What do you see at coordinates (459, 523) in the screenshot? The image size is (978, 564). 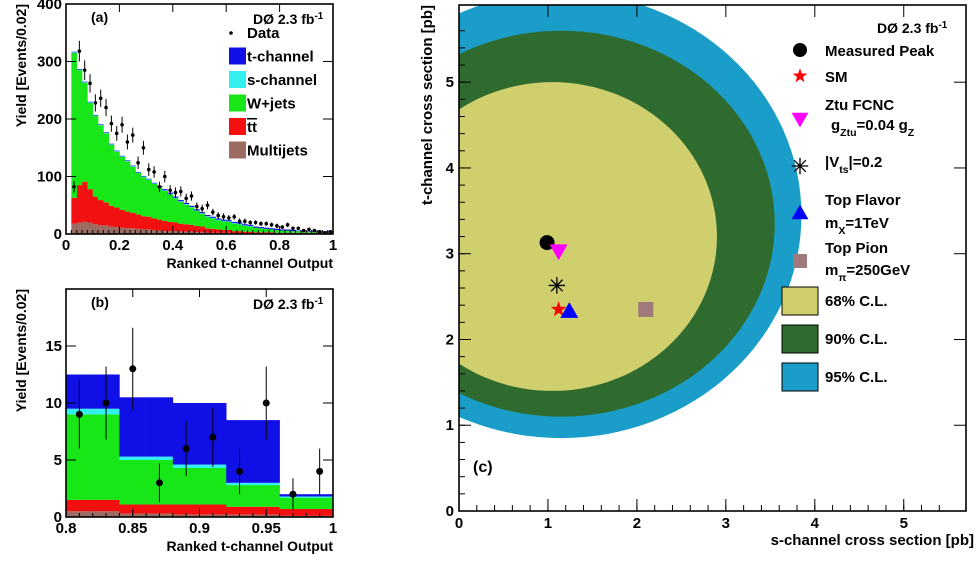 I see `x-tick-label: 0` at bounding box center [459, 523].